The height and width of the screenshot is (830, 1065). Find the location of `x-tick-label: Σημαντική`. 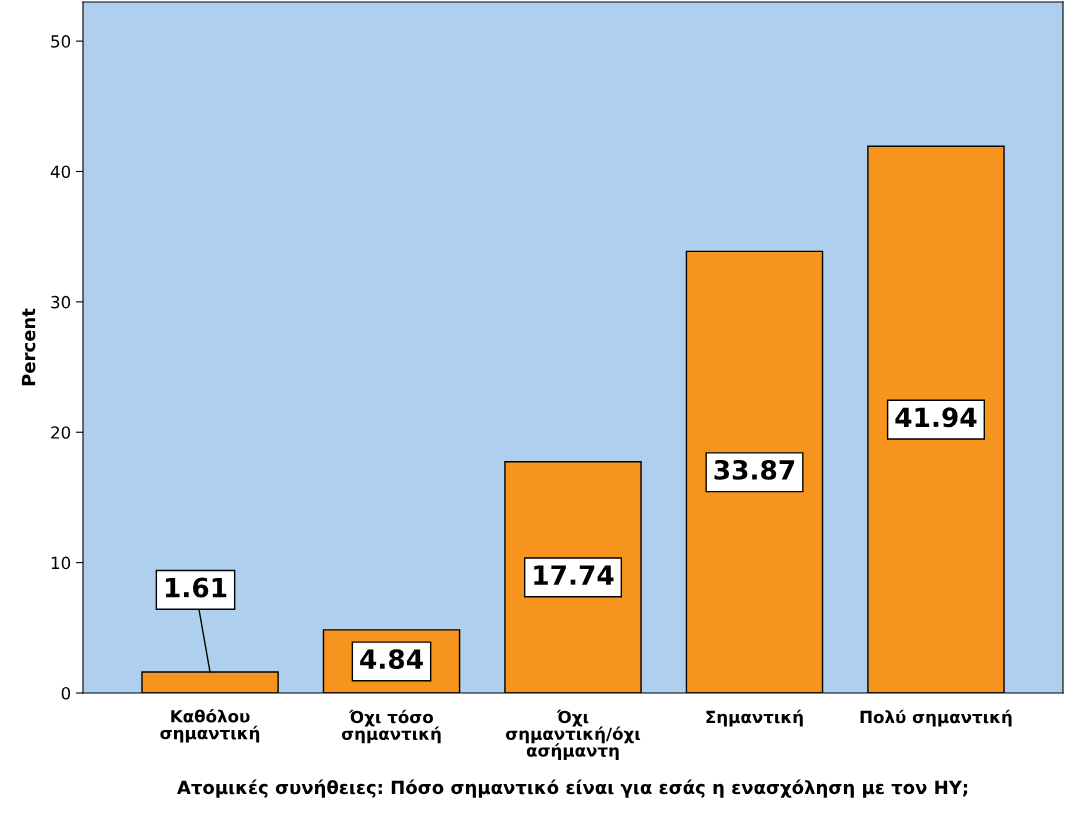

x-tick-label: Σημαντική is located at coordinates (754, 718).